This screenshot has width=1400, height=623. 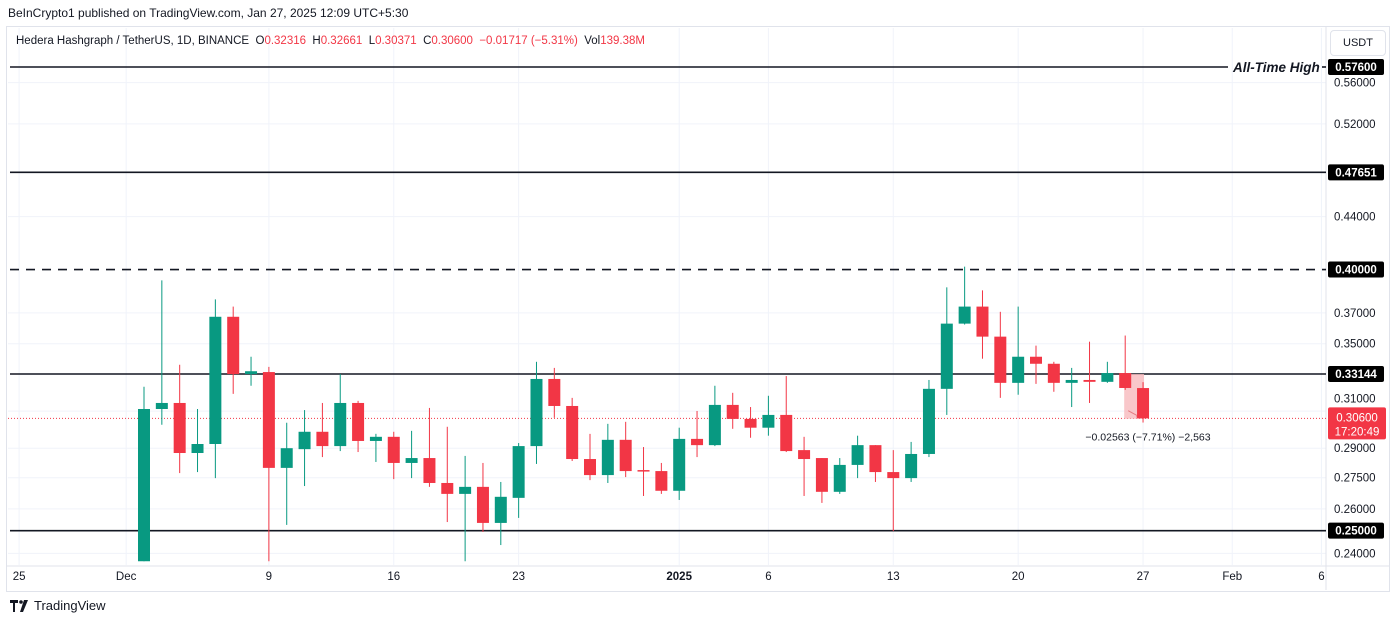 What do you see at coordinates (126, 577) in the screenshot?
I see `x-tick-label: Dec` at bounding box center [126, 577].